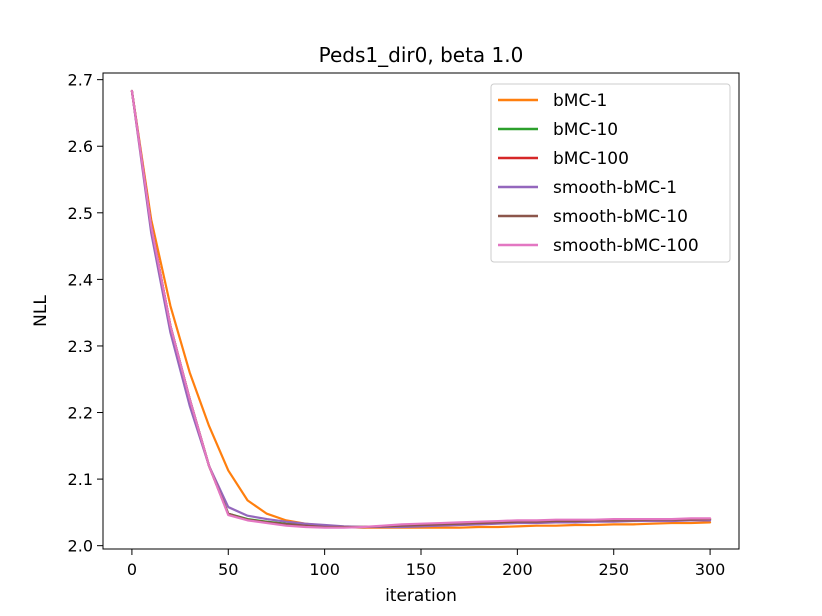 Image resolution: width=822 pixels, height=616 pixels. Describe the element at coordinates (85, 313) in the screenshot. I see `y-axis-ticks: 2.0 2.1 2.2 2.3 2.4 2.5 2.6 2.7` at that location.